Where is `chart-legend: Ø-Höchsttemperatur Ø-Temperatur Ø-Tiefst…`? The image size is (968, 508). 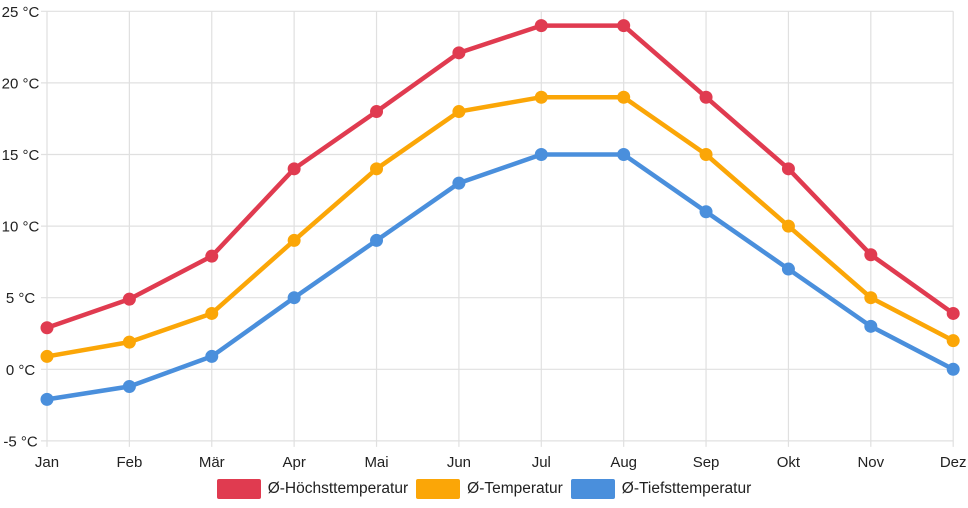 chart-legend: Ø-Höchsttemperatur Ø-Temperatur Ø-Tiefst… is located at coordinates (484, 489).